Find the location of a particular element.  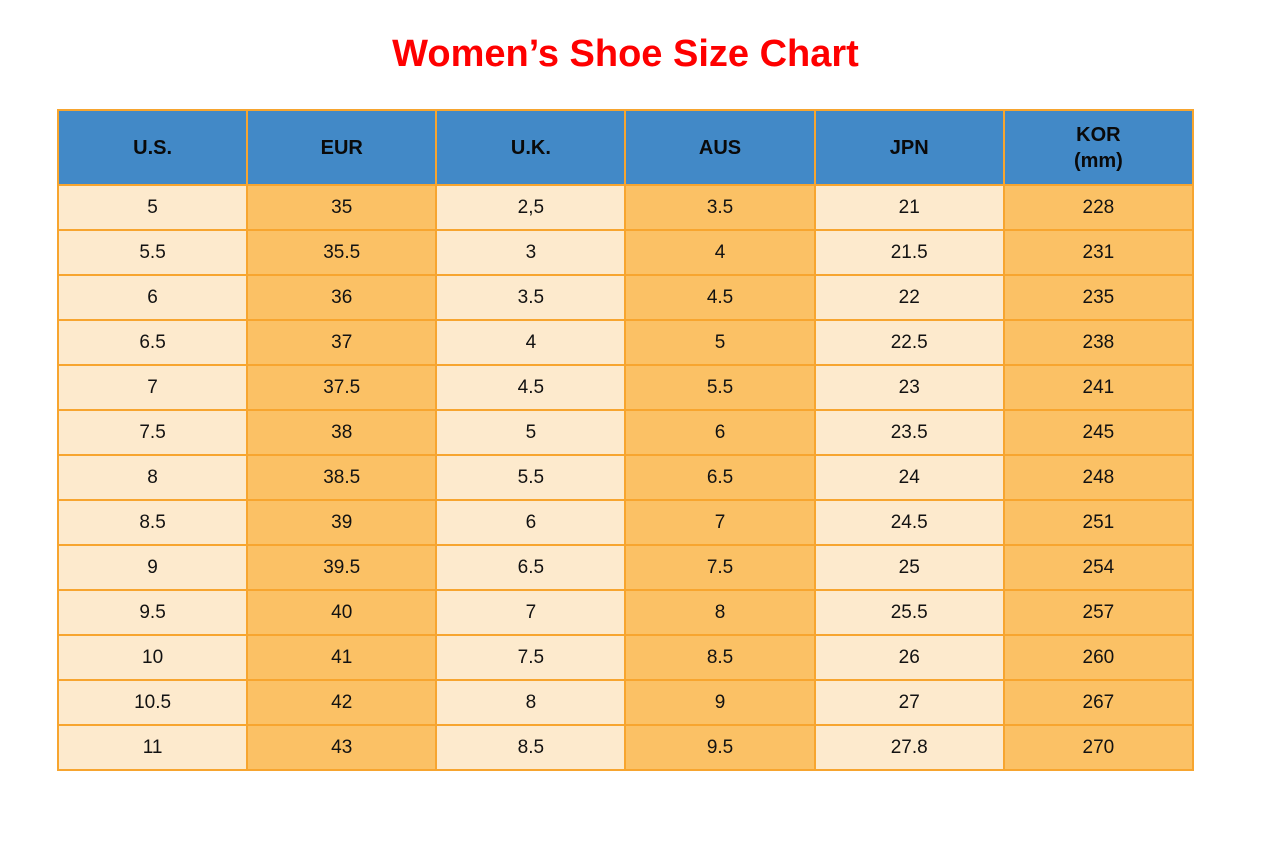

table-cell: 25 is located at coordinates (909, 567).